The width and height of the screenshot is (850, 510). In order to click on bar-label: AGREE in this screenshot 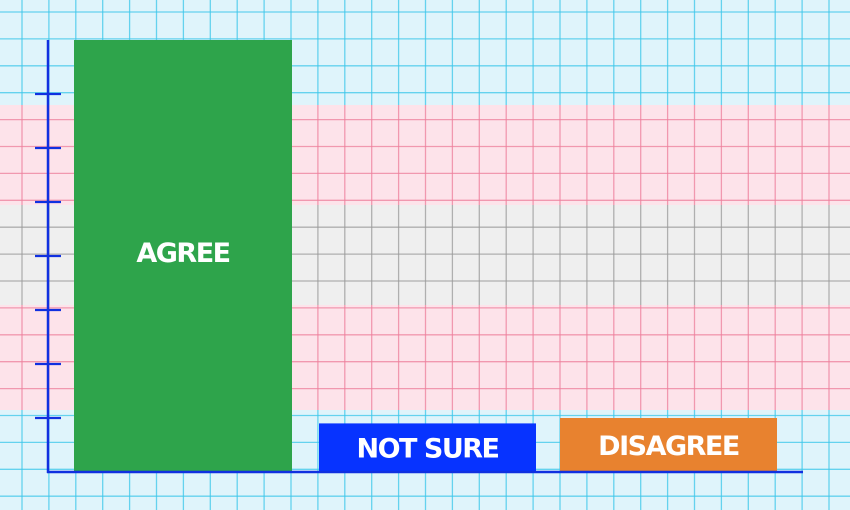, I will do `click(182, 253)`.